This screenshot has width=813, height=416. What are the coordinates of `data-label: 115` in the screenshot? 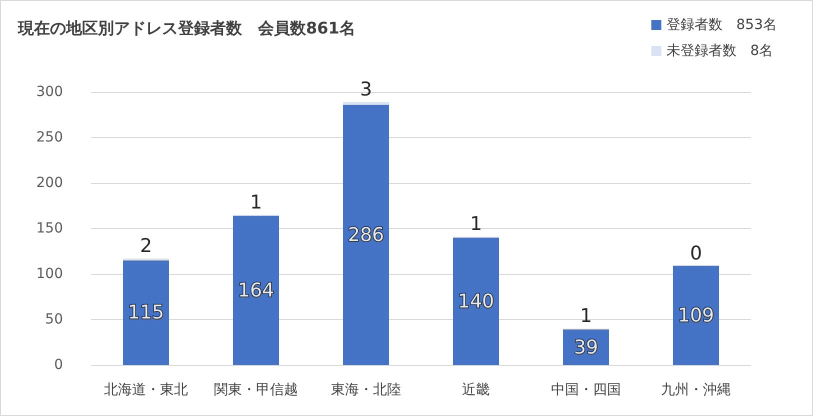 It's located at (146, 313).